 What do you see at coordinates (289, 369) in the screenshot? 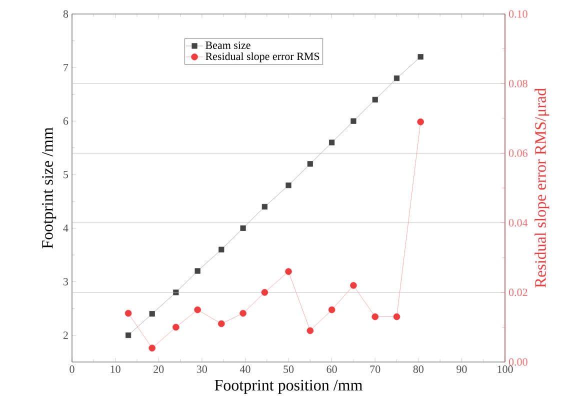
I see `x-tick-label: 50` at bounding box center [289, 369].